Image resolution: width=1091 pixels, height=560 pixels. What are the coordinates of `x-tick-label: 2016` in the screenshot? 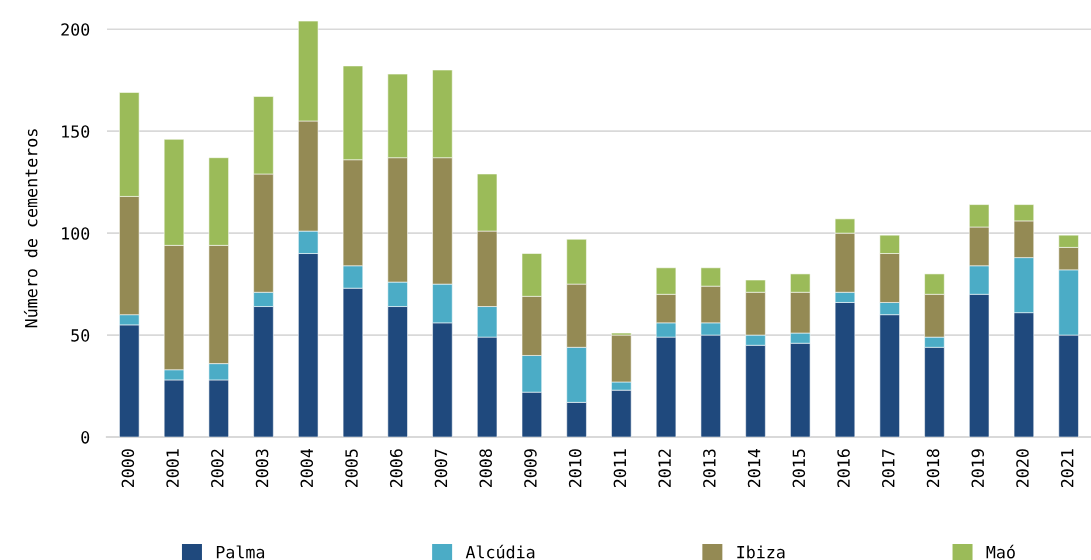 It's located at (843, 468).